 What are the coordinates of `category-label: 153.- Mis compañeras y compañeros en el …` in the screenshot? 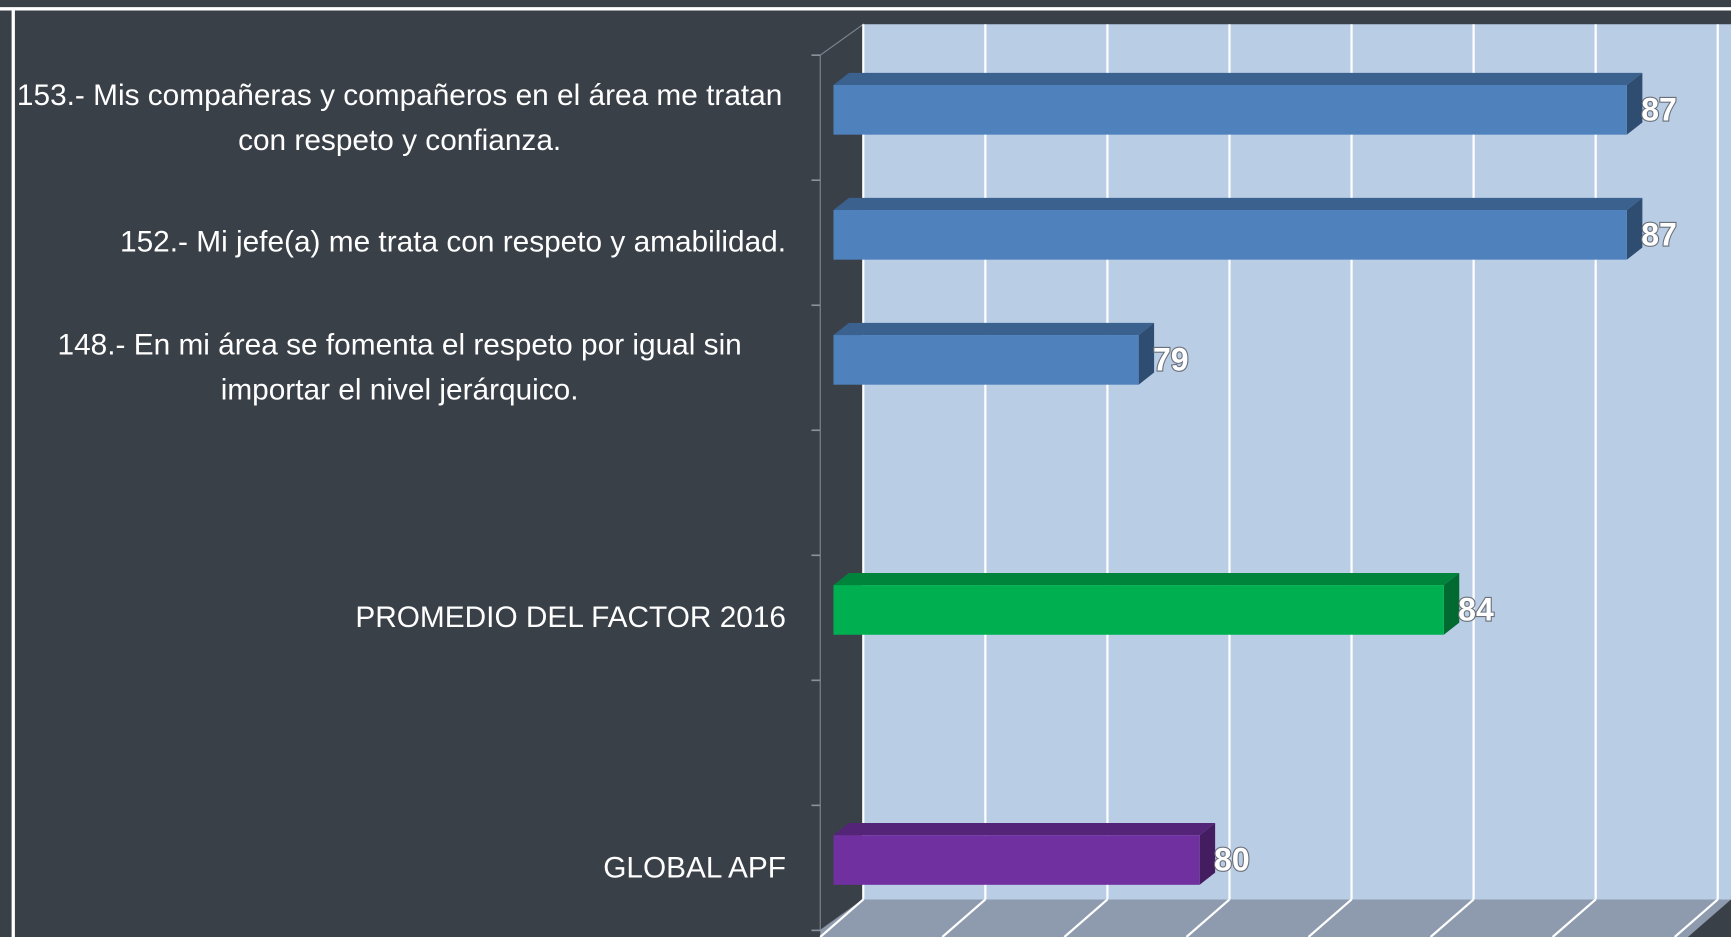 It's located at (399, 117).